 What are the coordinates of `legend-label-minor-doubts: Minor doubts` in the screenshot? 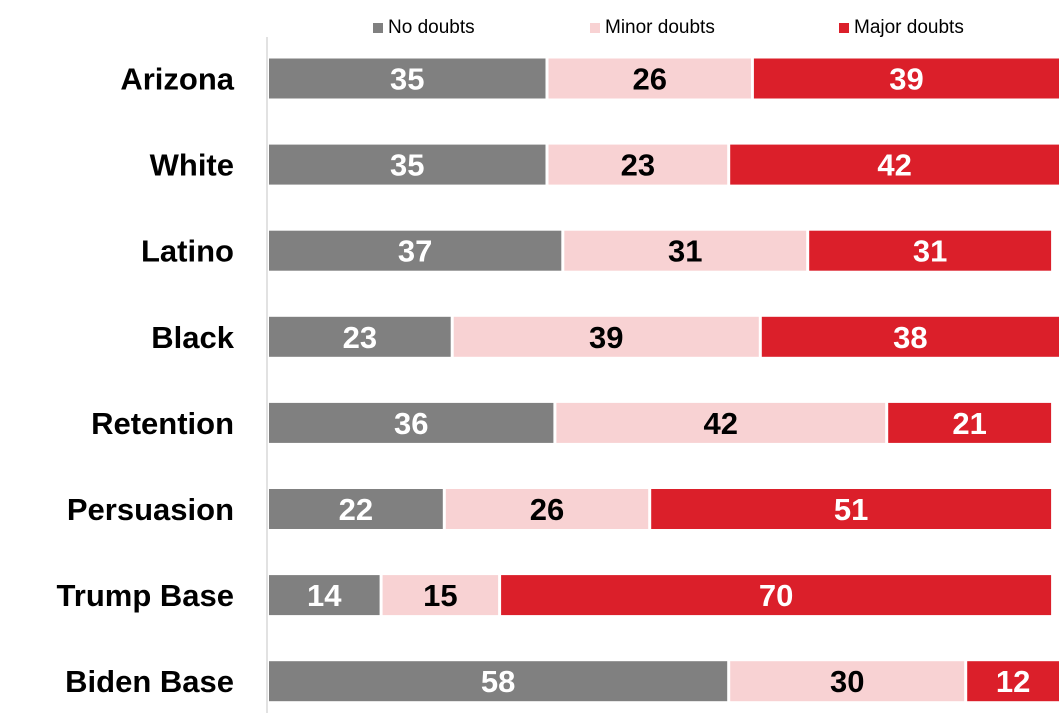 It's located at (660, 27).